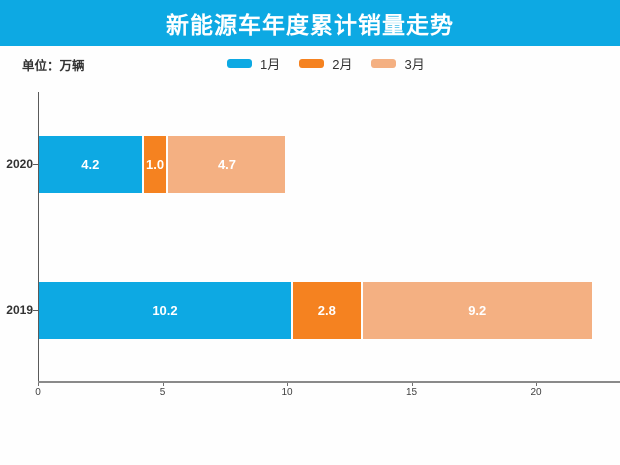 The image size is (620, 465). What do you see at coordinates (398, 63) in the screenshot?
I see `legend-item: 3月` at bounding box center [398, 63].